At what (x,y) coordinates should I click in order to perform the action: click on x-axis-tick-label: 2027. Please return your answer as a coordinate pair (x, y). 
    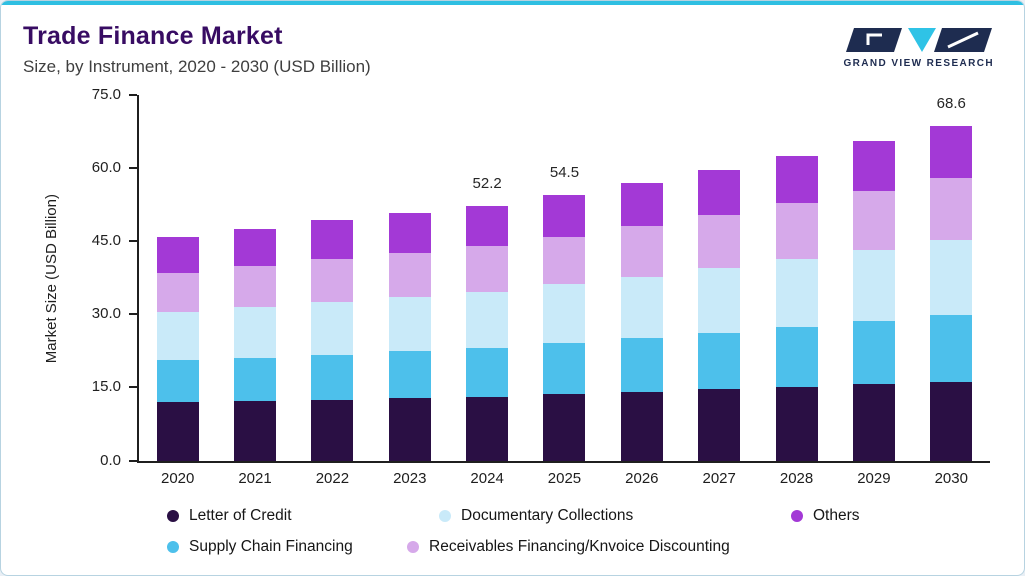
    Looking at the image, I should click on (719, 478).